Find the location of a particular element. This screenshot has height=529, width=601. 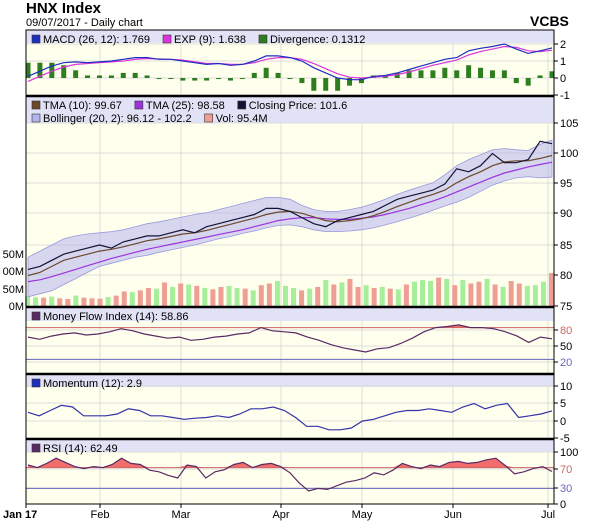

macd-ytick-label: 2 is located at coordinates (563, 45).